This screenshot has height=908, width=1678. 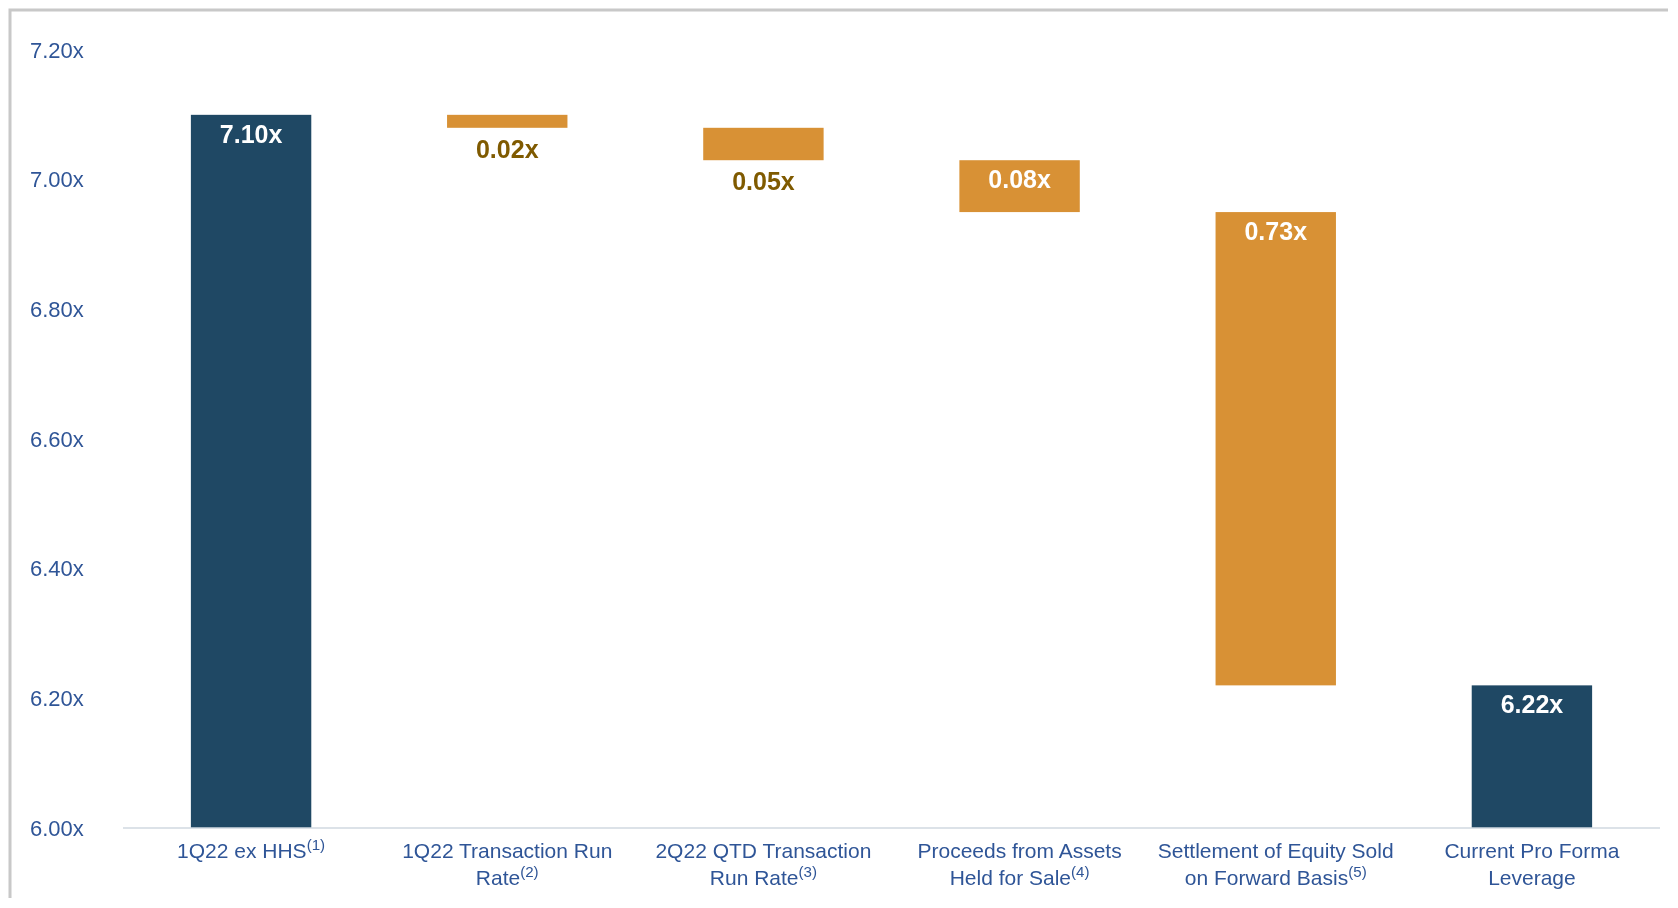 I want to click on data-label: 0.73x, so click(x=1276, y=231).